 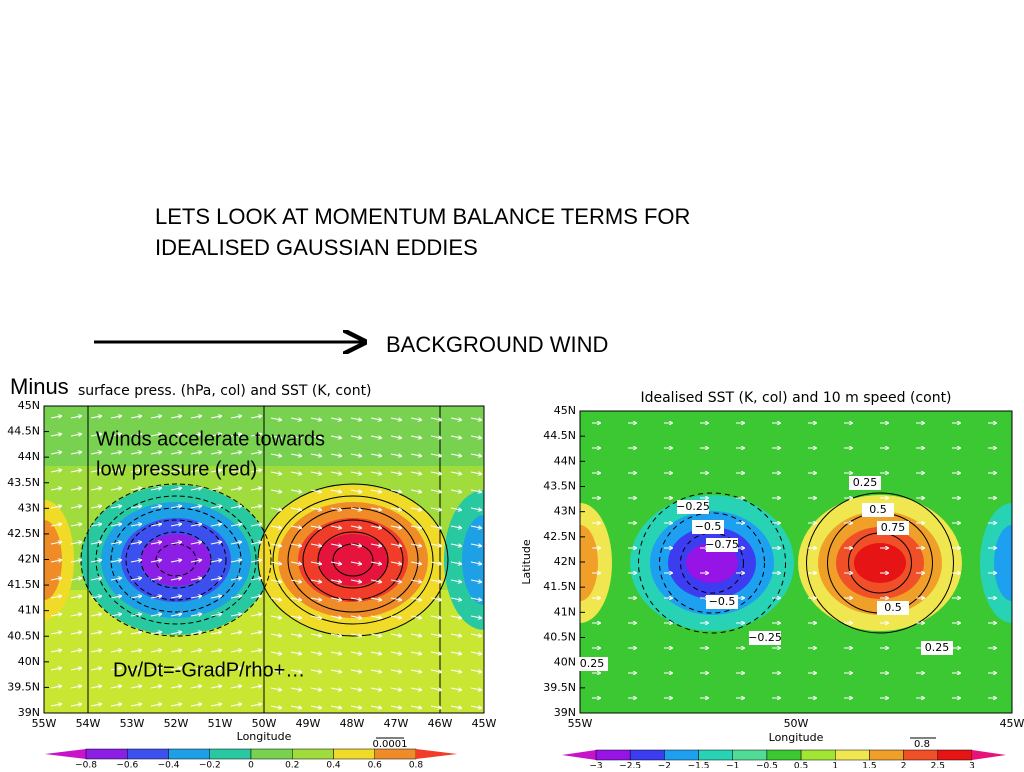 What do you see at coordinates (316, 247) in the screenshot?
I see `slide-title: IDEALISED GAUSSIAN EDDIES` at bounding box center [316, 247].